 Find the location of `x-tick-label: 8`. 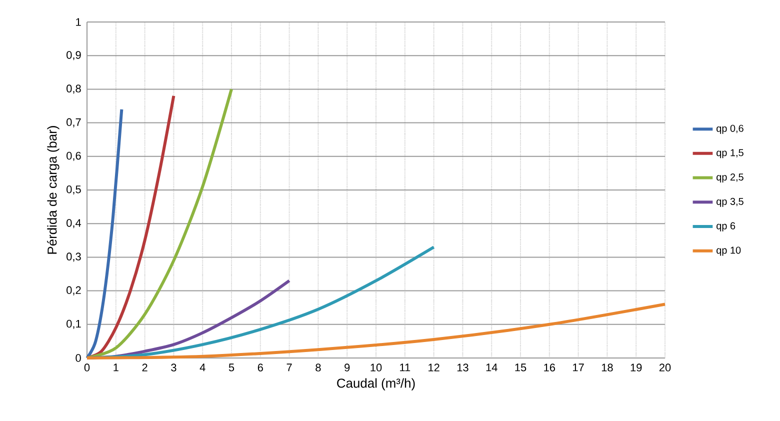

x-tick-label: 8 is located at coordinates (318, 368).